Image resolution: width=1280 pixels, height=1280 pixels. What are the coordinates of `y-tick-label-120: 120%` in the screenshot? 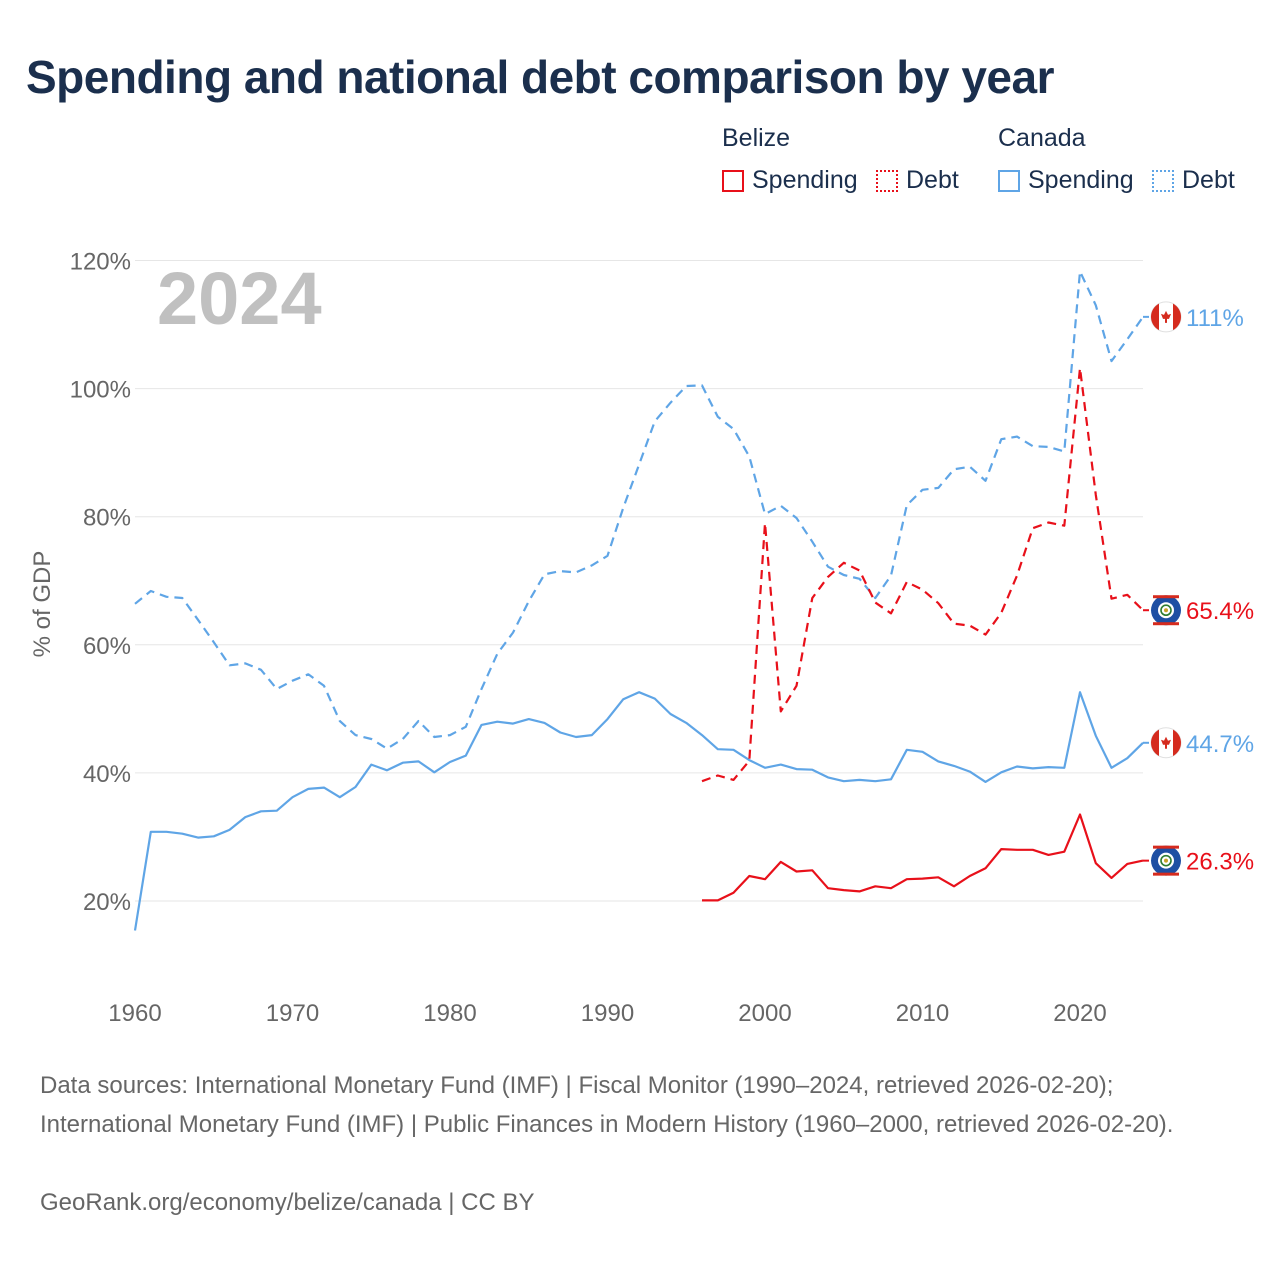 It's located at (100, 262).